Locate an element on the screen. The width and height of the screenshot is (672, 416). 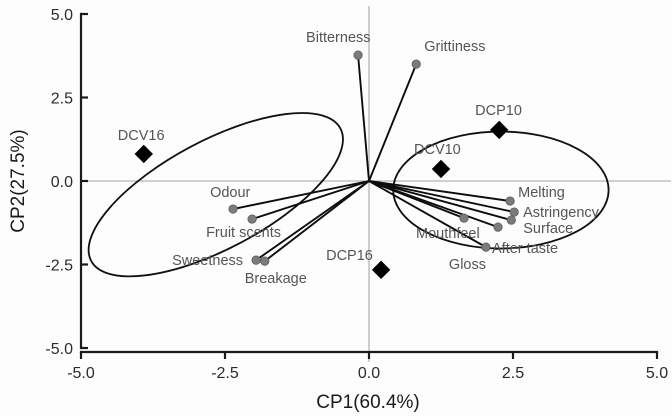
vector-line-fruit-scents is located at coordinates (310, 200).